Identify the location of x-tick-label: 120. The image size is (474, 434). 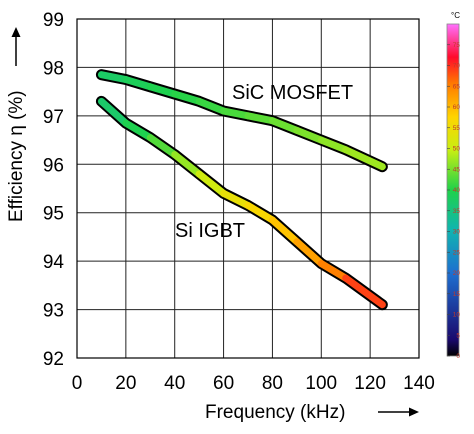
(370, 383).